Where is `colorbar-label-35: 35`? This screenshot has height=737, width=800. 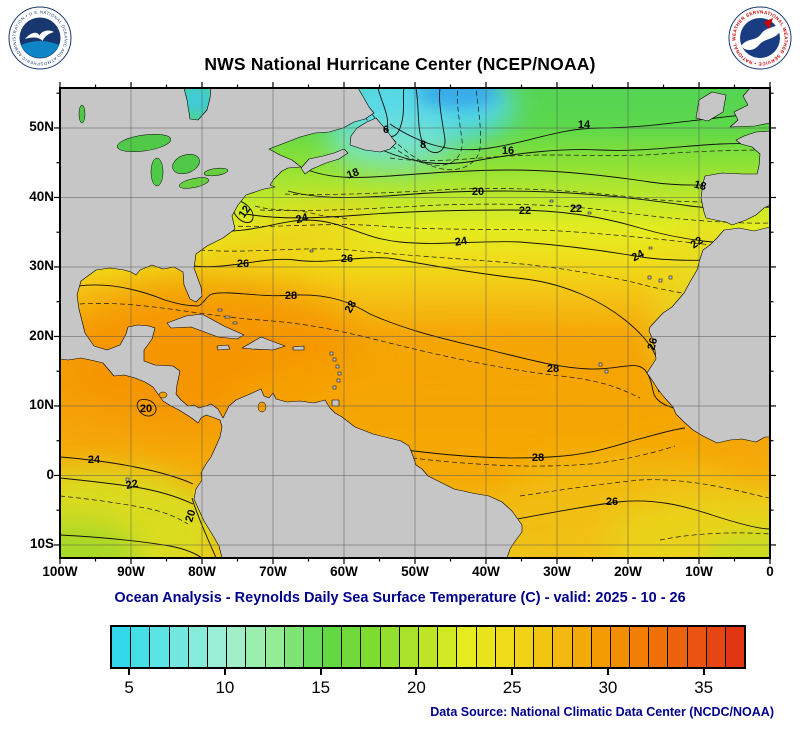
colorbar-label-35: 35 is located at coordinates (704, 687).